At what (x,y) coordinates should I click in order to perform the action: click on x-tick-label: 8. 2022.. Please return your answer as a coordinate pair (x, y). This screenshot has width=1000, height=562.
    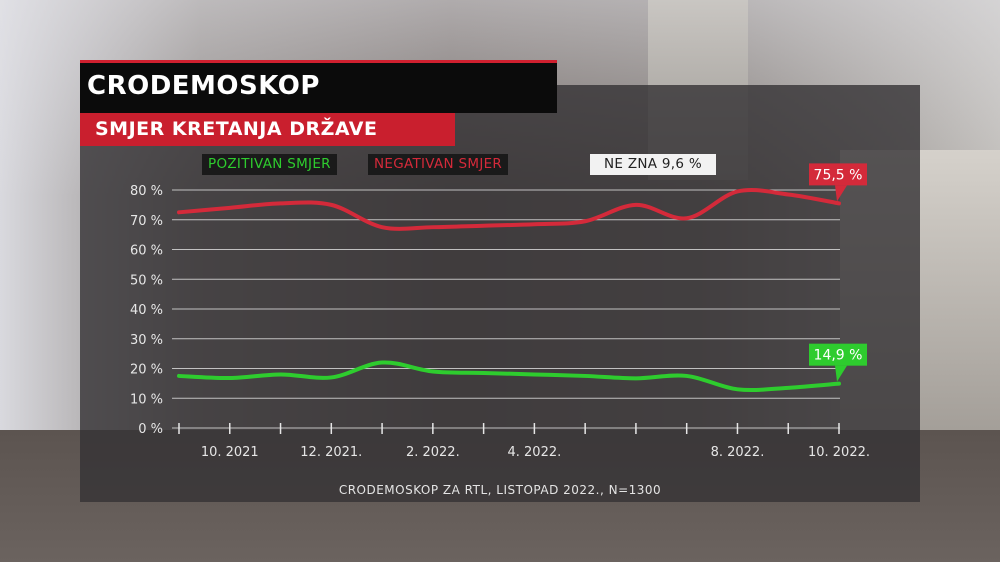
    Looking at the image, I should click on (738, 452).